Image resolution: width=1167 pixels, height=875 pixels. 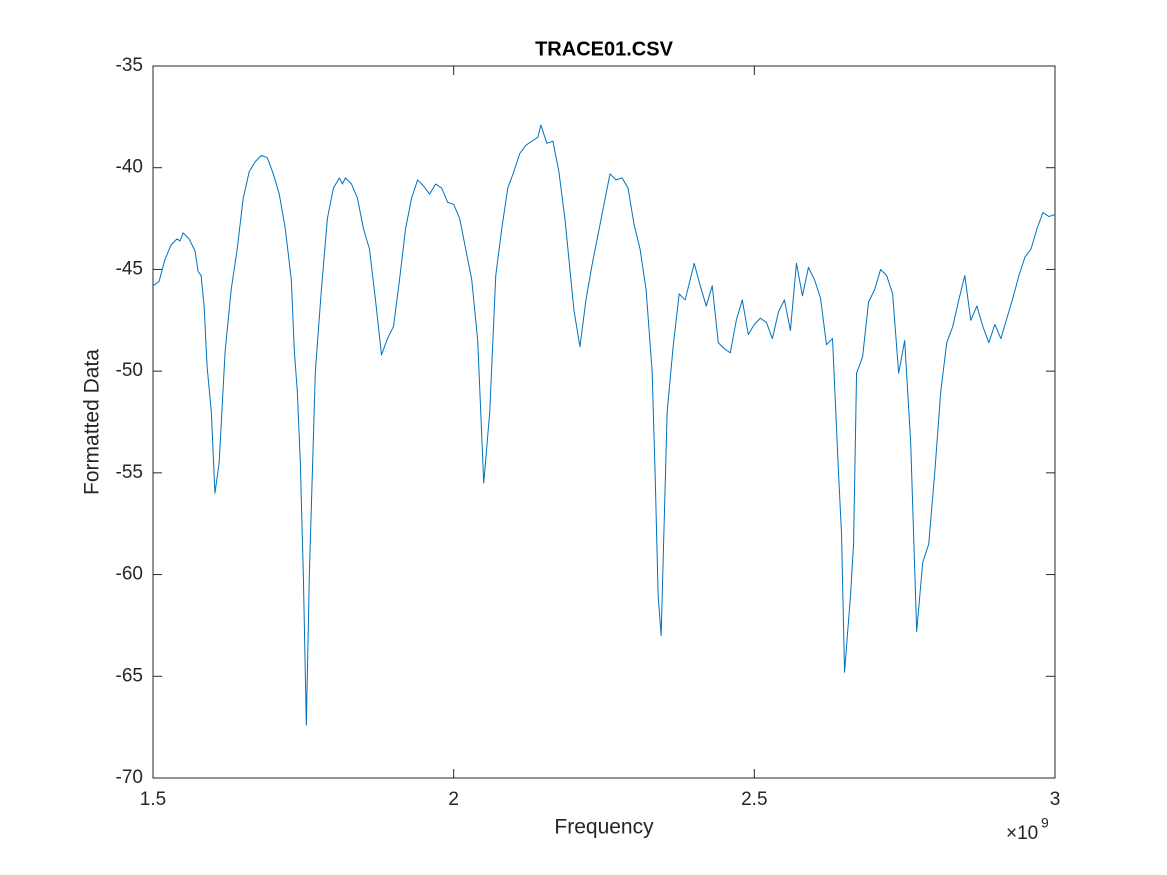 What do you see at coordinates (129, 777) in the screenshot?
I see `y-tick-label: -70` at bounding box center [129, 777].